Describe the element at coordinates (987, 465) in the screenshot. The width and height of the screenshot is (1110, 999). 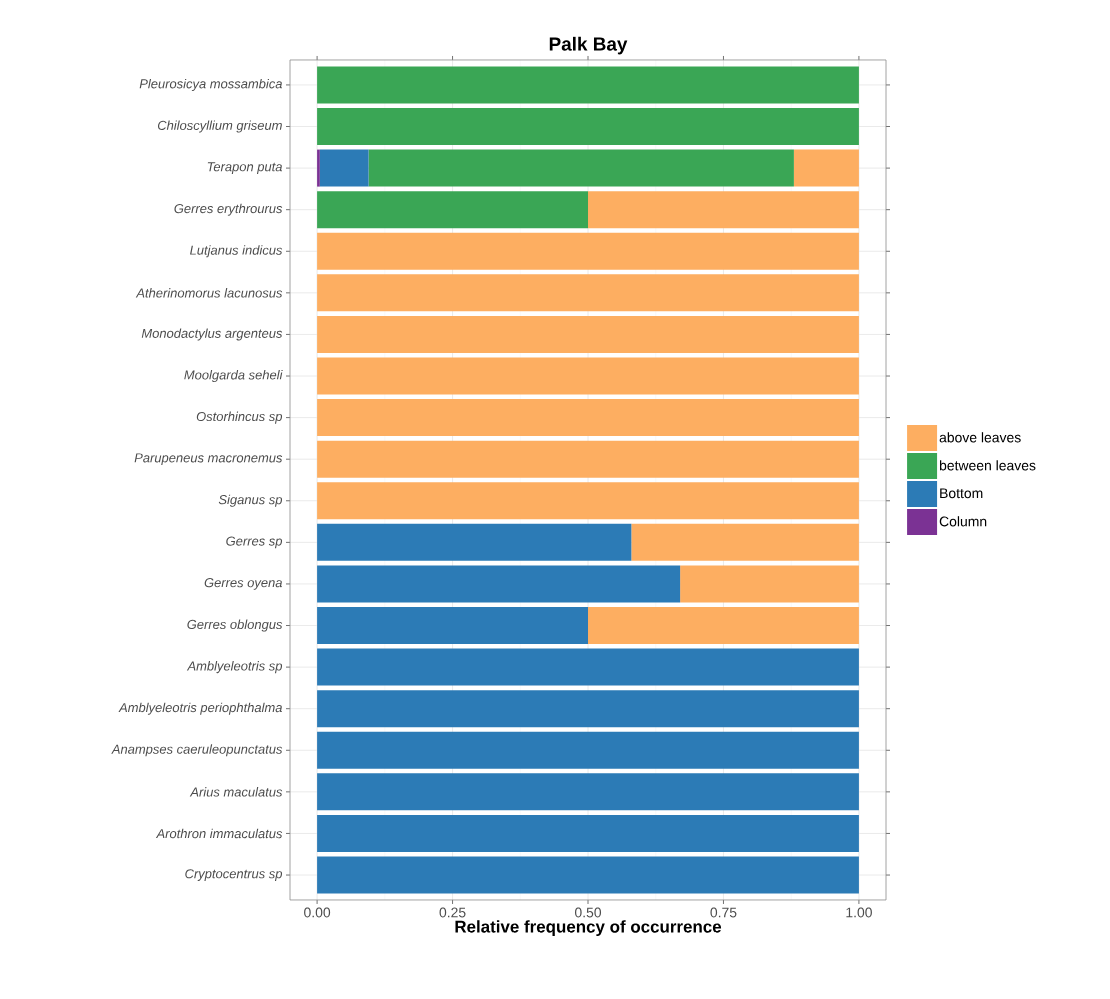
I see `legend-label: between leaves` at that location.